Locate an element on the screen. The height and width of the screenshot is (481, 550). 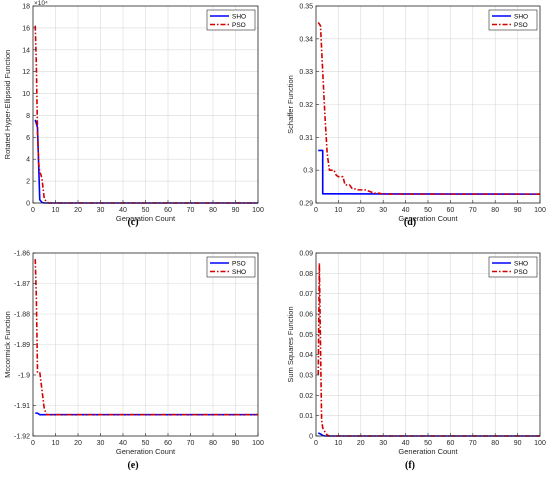
y-axis-label: Mccormick Function is located at coordinates (7, 344).